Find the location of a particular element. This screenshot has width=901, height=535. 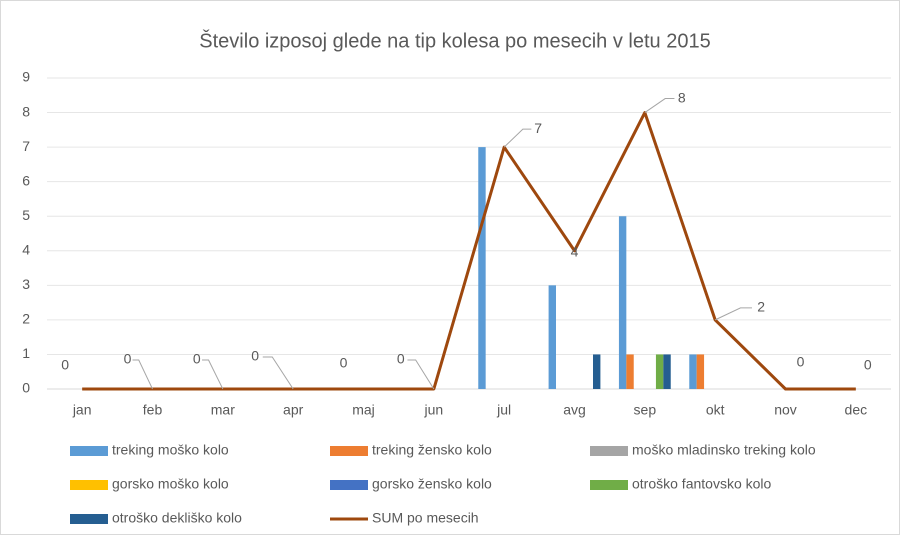

x-tick-label: feb is located at coordinates (153, 410).